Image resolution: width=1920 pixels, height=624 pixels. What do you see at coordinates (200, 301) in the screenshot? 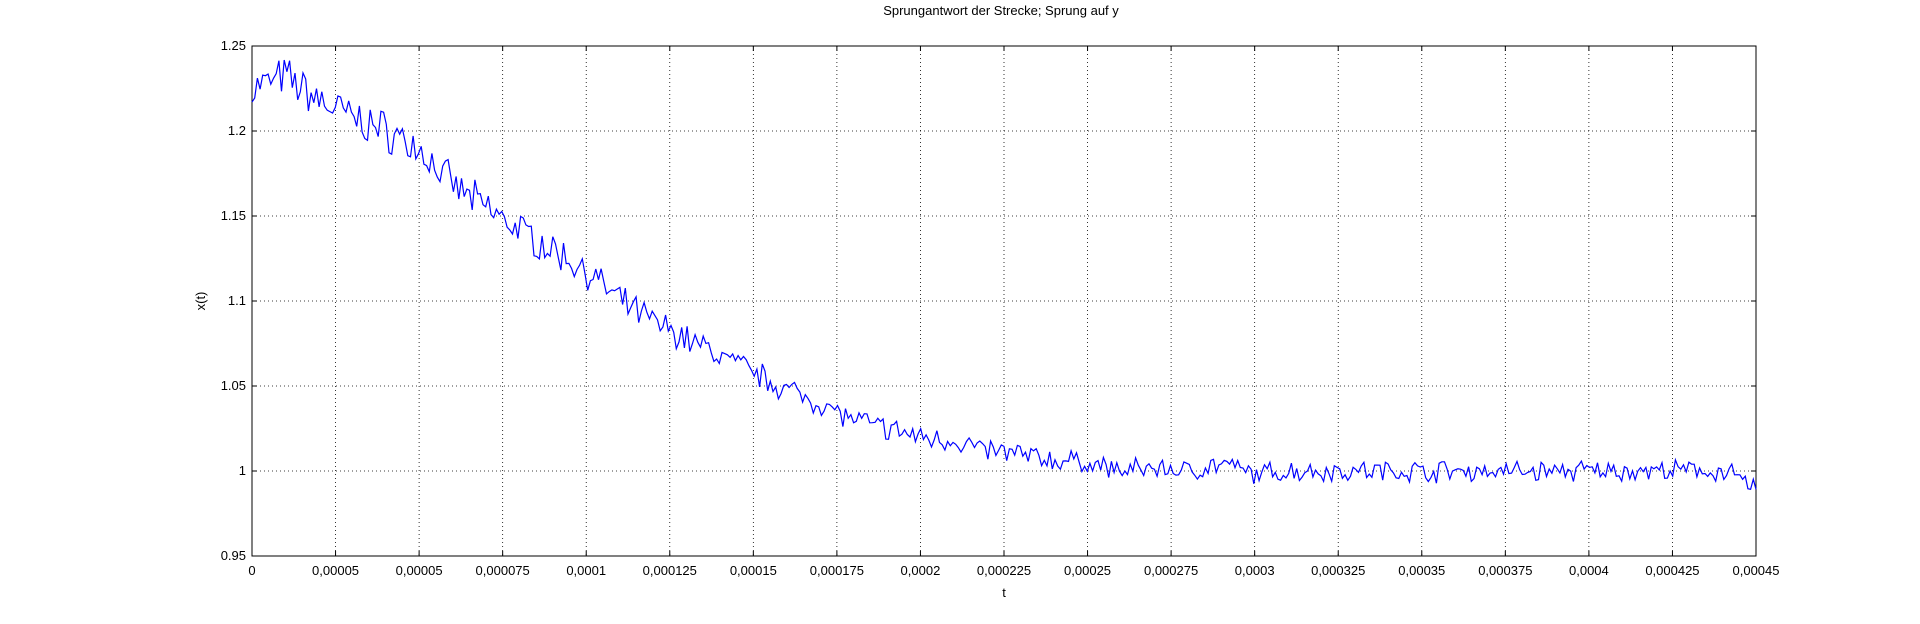
I see `y-axis-label: x(t)` at bounding box center [200, 301].